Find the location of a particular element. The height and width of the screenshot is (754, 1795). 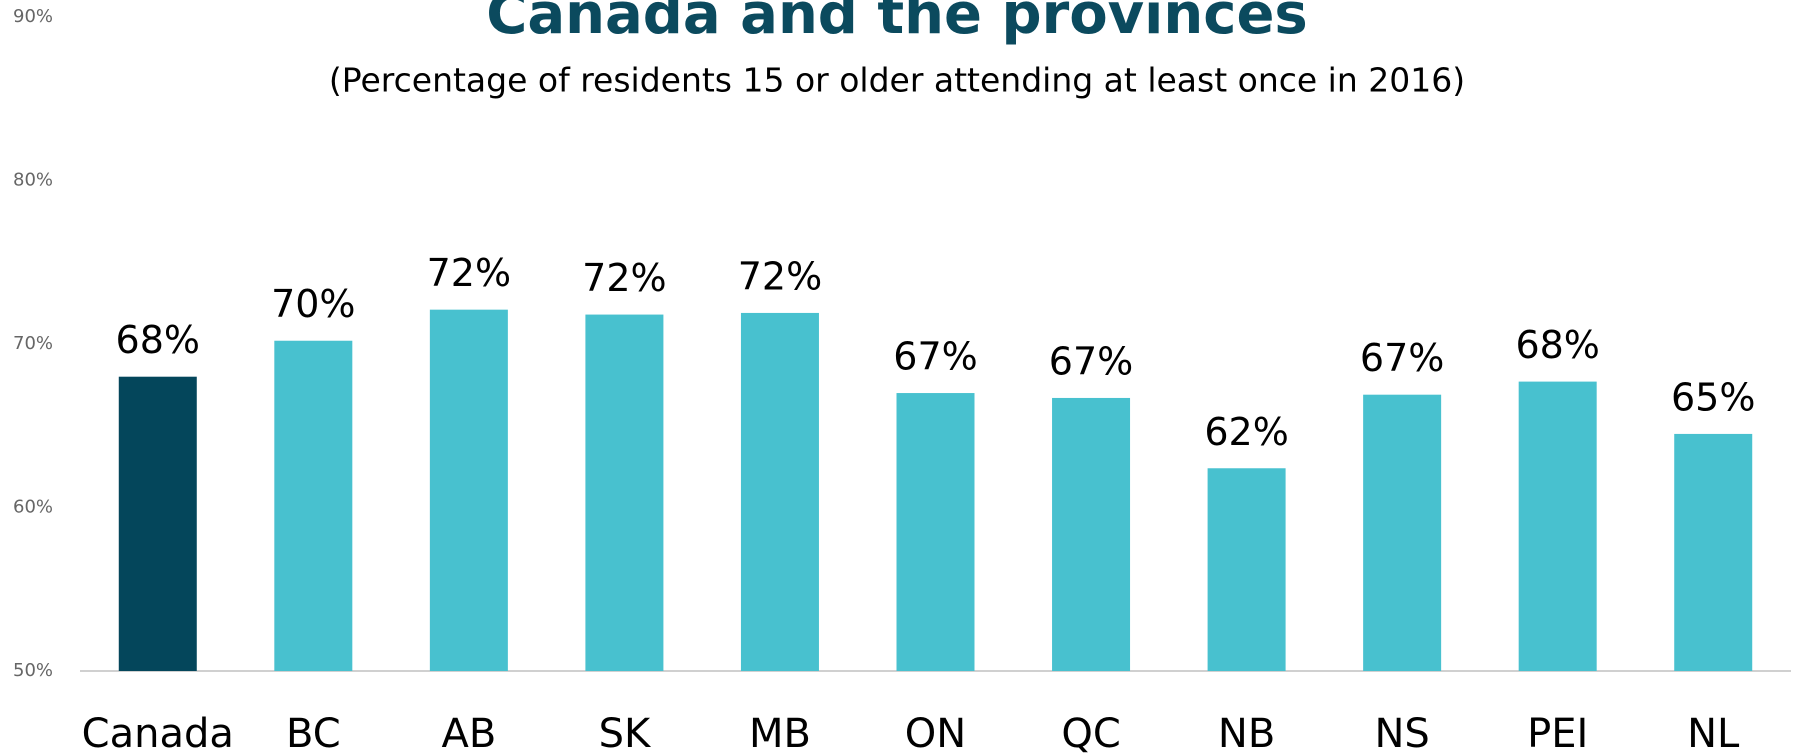

y-tick-label: 50% is located at coordinates (33, 670).